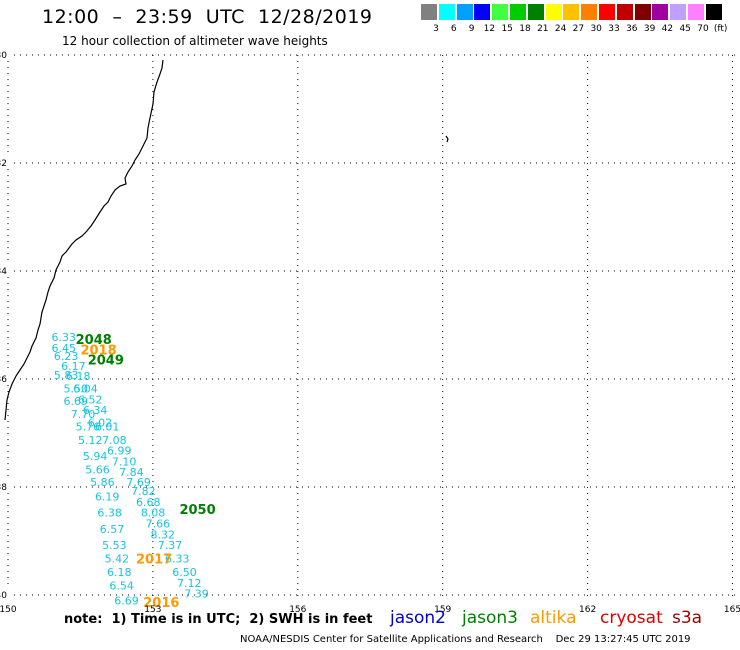  I want to click on wave-height-value: 7.37, so click(170, 545).